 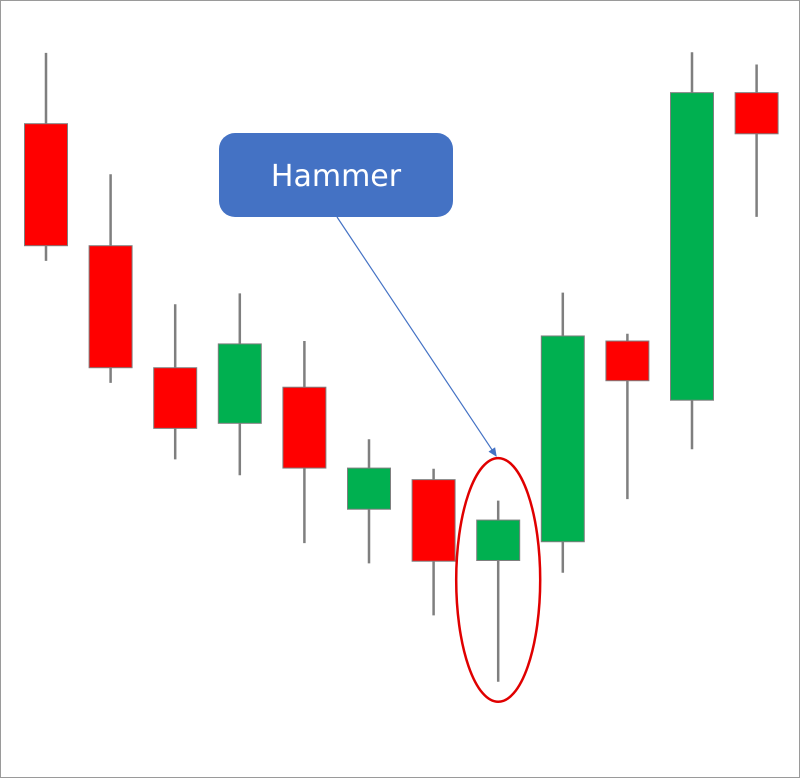 What do you see at coordinates (498, 540) in the screenshot?
I see `candle-8-body` at bounding box center [498, 540].